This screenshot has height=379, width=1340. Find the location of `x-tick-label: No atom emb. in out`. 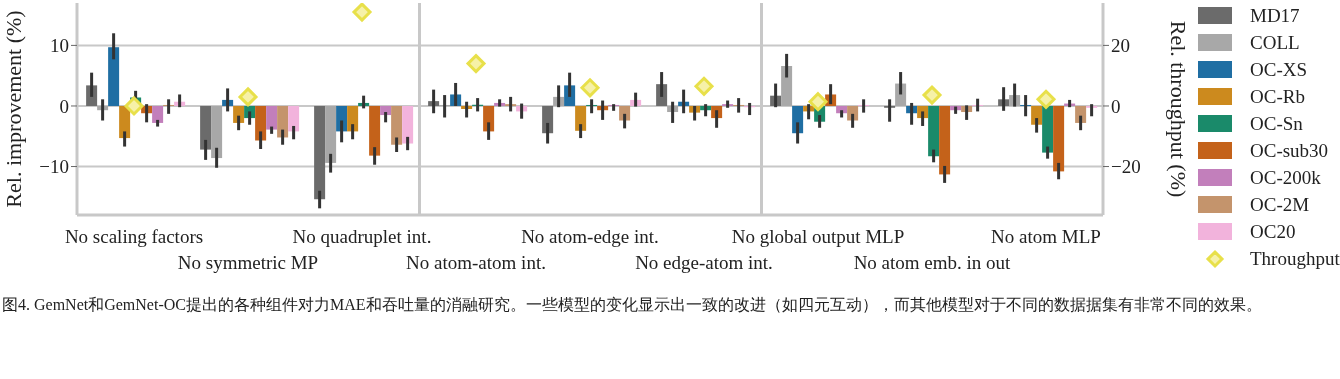

x-tick-label: No atom emb. in out is located at coordinates (932, 262).